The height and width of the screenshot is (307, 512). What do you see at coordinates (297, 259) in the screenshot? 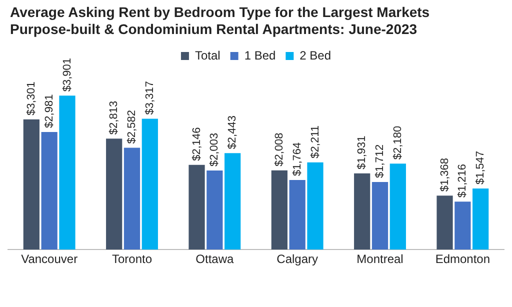
I see `x-tick-label: Calgary` at bounding box center [297, 259].